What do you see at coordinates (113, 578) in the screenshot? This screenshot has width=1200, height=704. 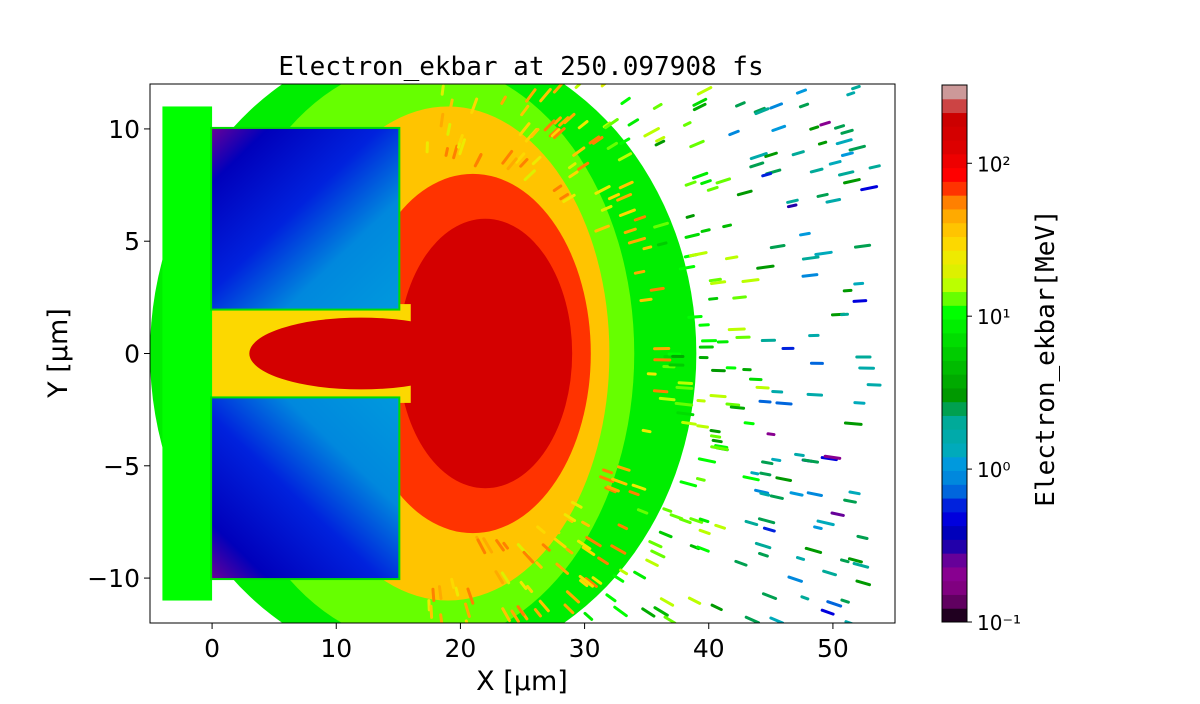 I see `y-tick-label: −10` at bounding box center [113, 578].